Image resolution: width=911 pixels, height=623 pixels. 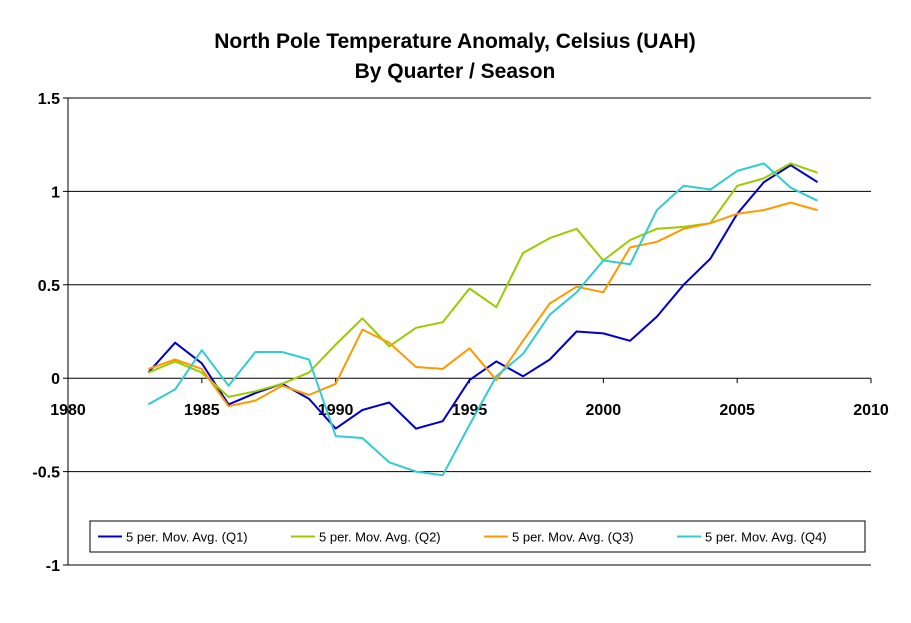 What do you see at coordinates (871, 410) in the screenshot?
I see `x-tick-label: 2010` at bounding box center [871, 410].